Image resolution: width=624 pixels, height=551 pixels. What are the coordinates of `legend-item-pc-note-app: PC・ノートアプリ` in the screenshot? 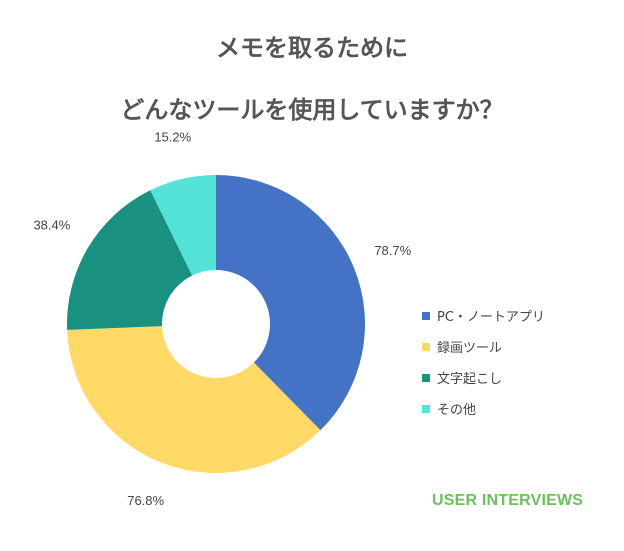 It's located at (483, 315).